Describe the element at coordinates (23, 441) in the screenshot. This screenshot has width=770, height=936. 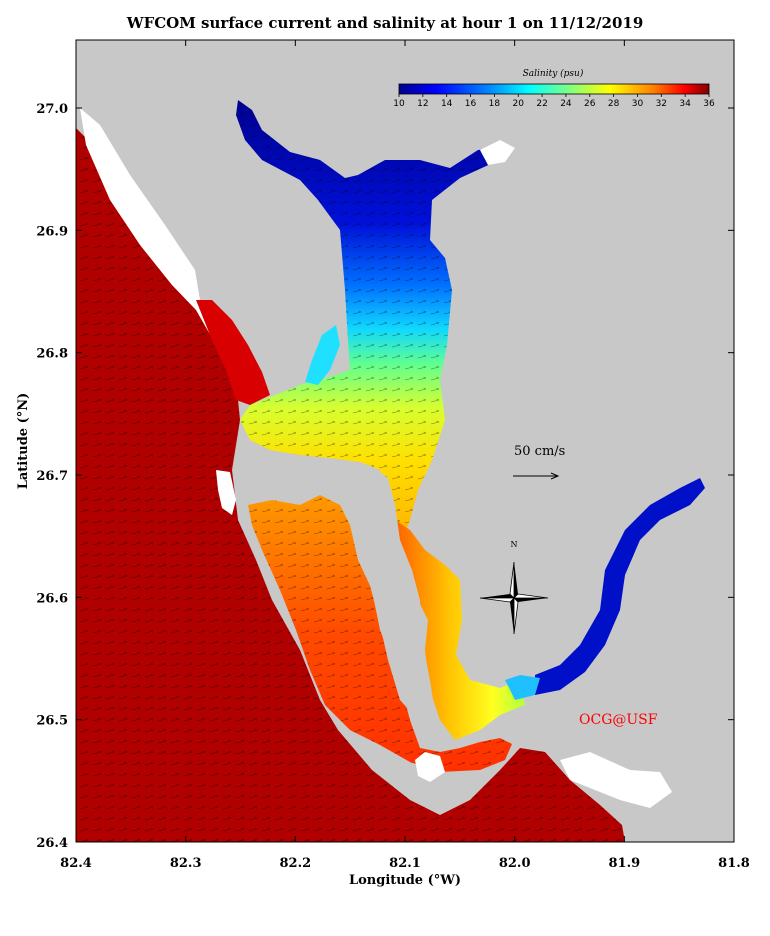
I see `y-axis-label: Latitude (°N)` at that location.